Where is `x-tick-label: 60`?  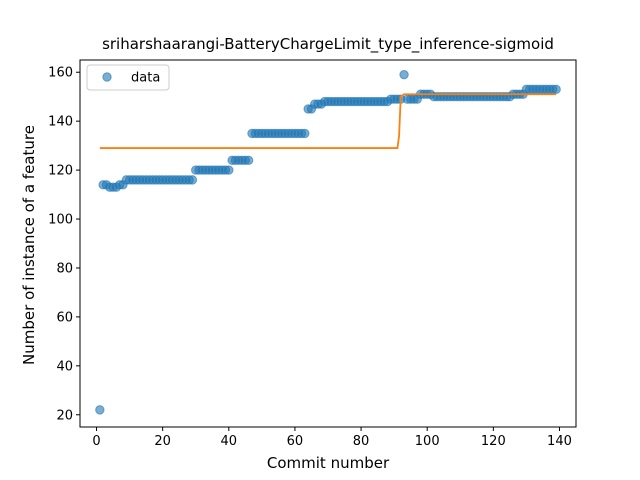
x-tick-label: 60 is located at coordinates (295, 441).